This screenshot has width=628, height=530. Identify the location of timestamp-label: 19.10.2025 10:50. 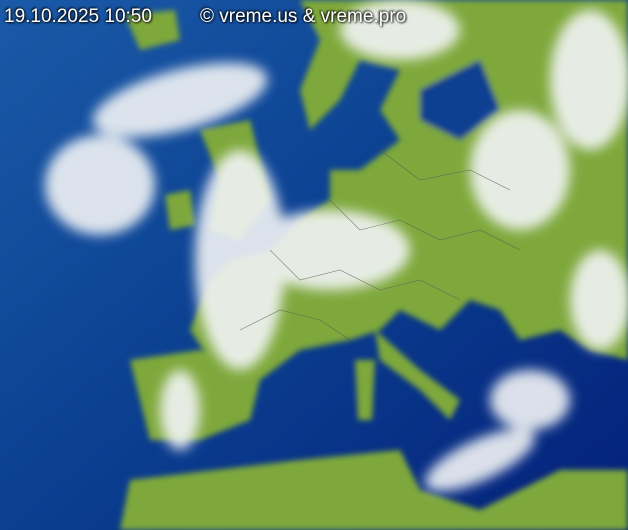
(78, 16).